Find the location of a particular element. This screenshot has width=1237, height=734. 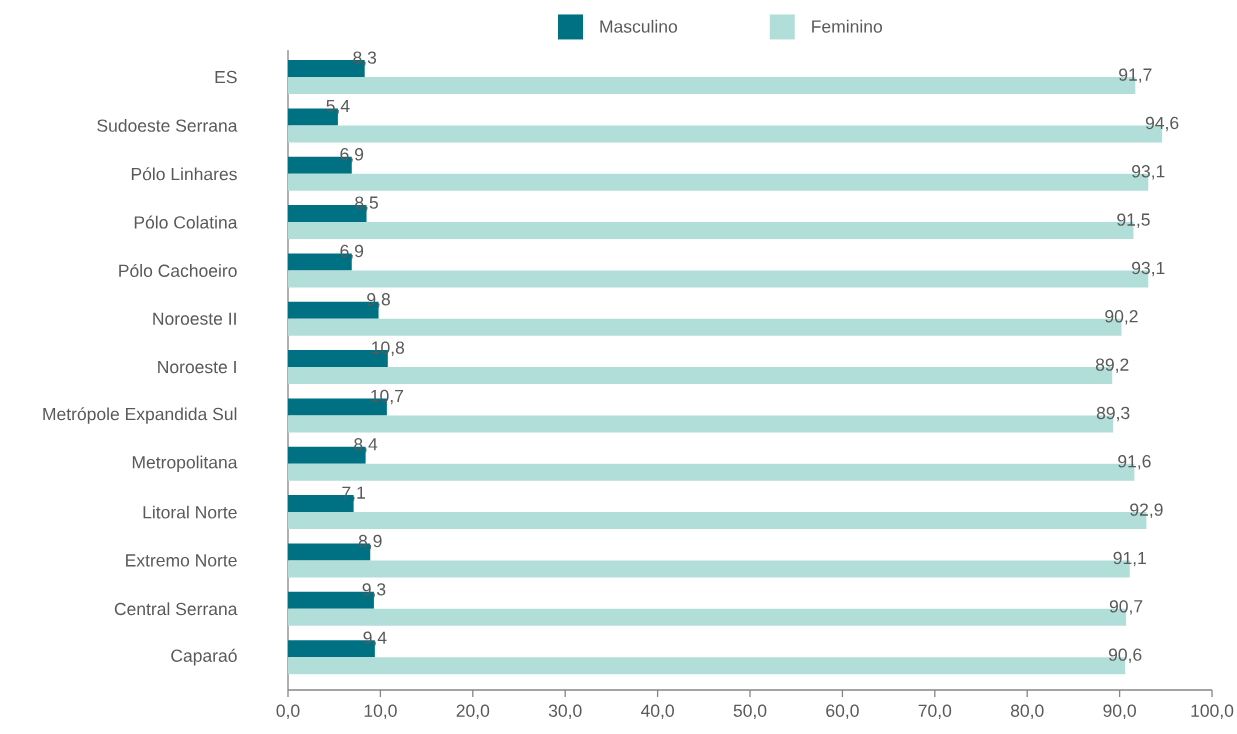

data-label: 8,4 is located at coordinates (366, 445).